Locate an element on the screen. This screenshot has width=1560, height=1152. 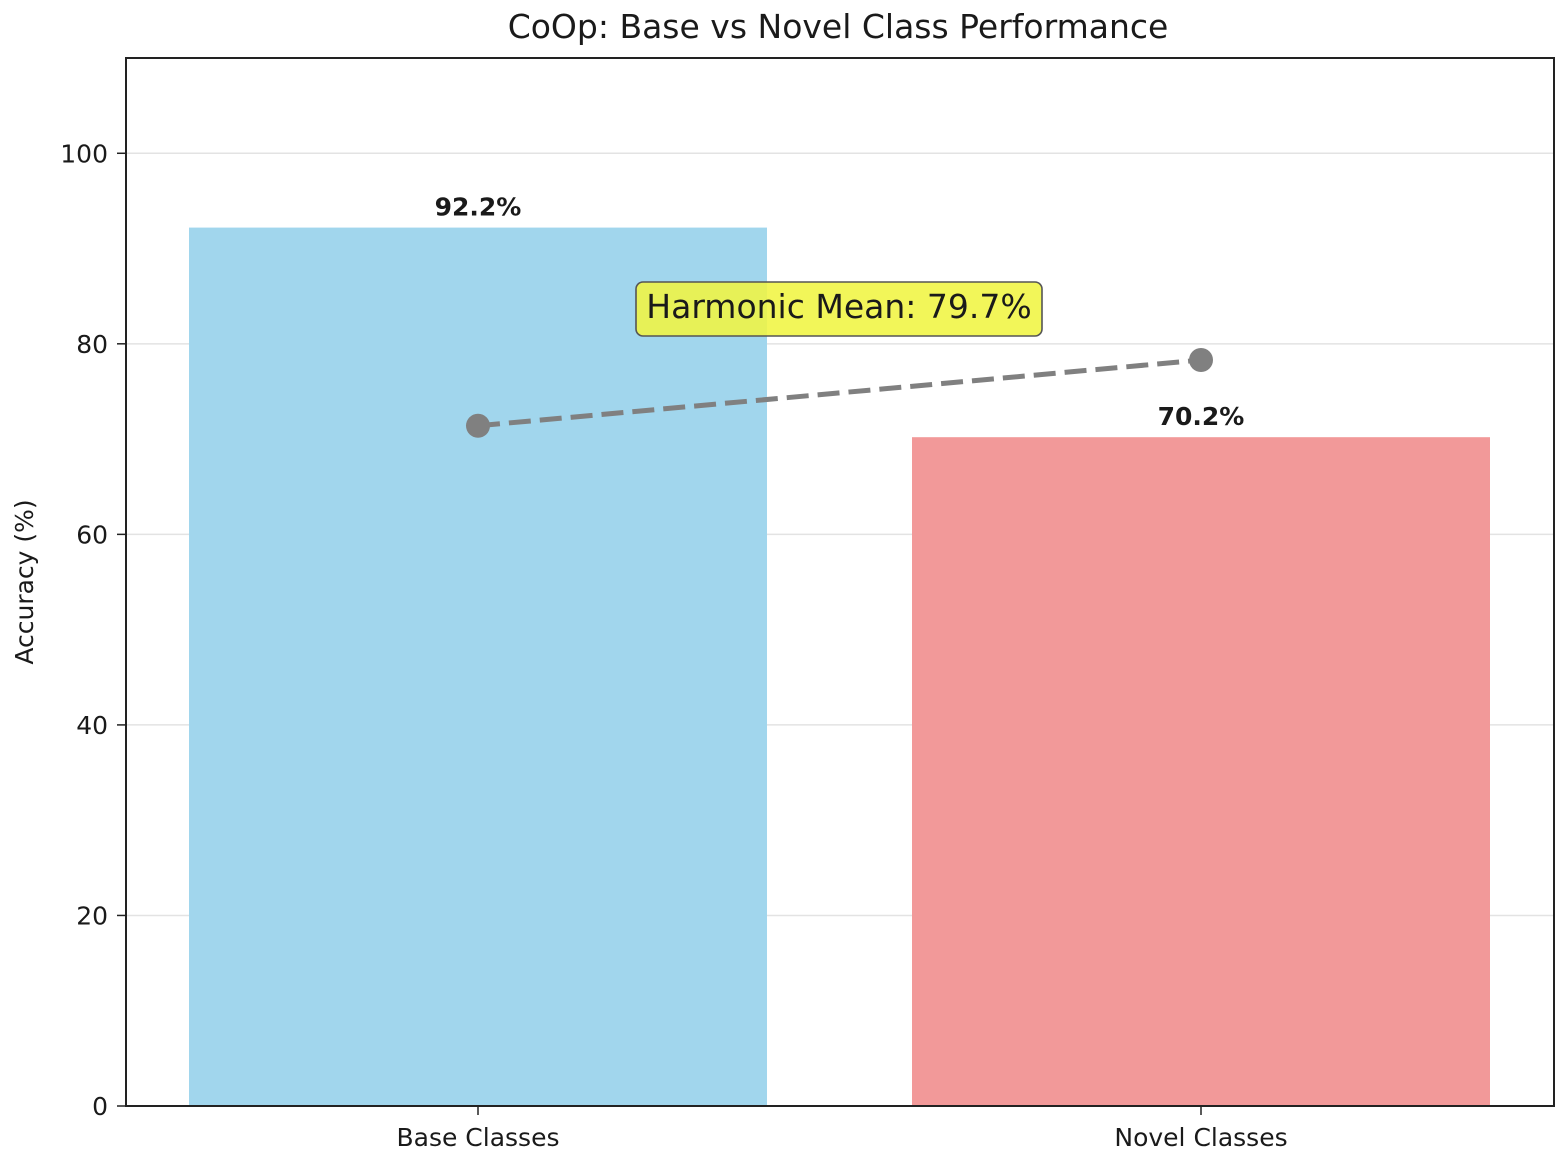
chart-title: CoOp: Base vs Novel Class Performance is located at coordinates (838, 26).